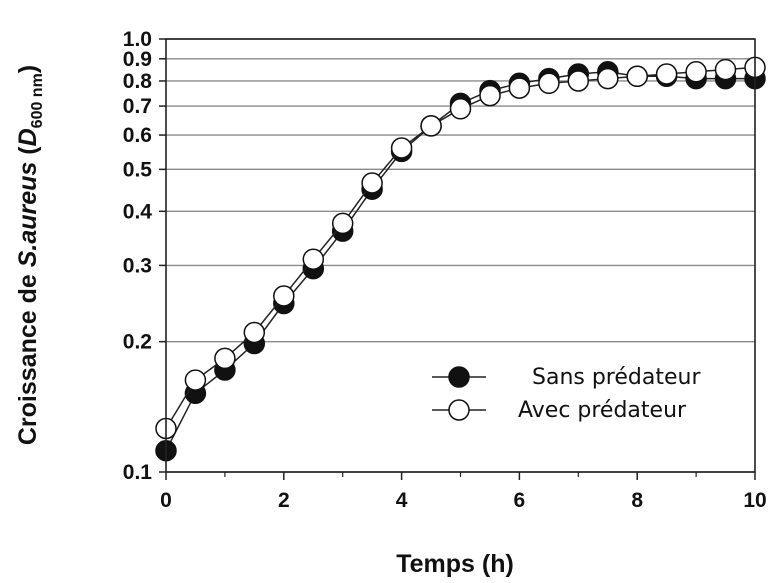 This screenshot has width=774, height=583. I want to click on y-tick-label: 0.9, so click(137, 59).